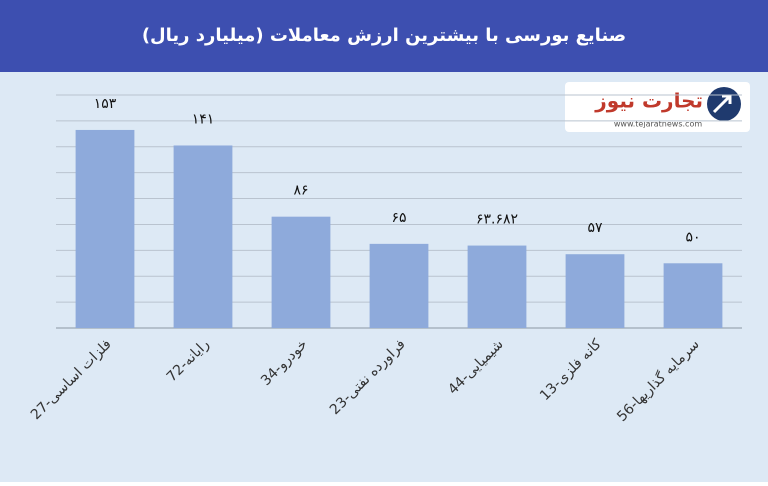  What do you see at coordinates (398, 218) in the screenshot?
I see `value-label: ۶۵` at bounding box center [398, 218].